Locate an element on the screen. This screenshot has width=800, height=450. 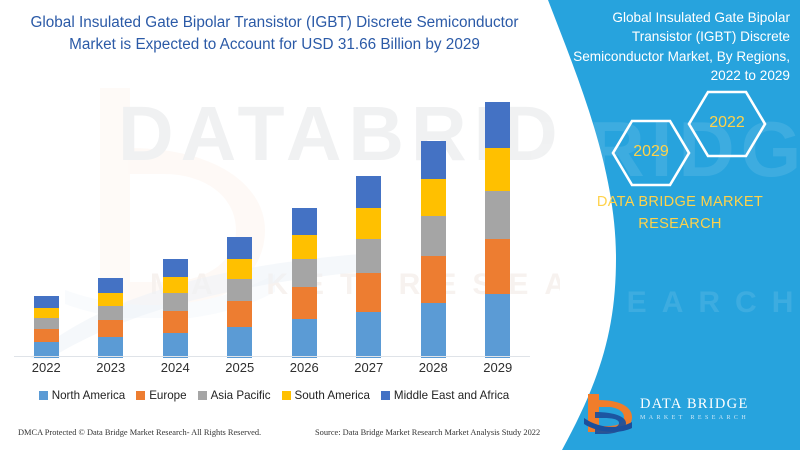
dbmr-logo-main: DATA BRIDGE is located at coordinates (694, 404).